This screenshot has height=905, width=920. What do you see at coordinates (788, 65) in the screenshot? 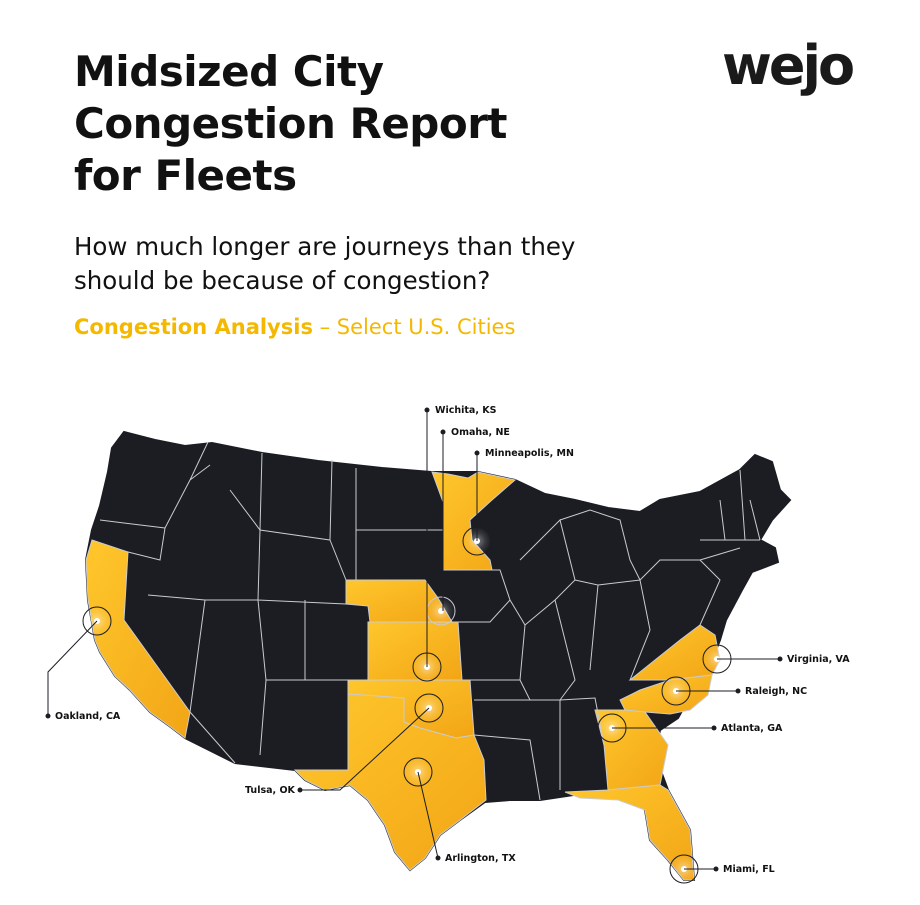
I see `wejo-logo: wejo` at bounding box center [788, 65].